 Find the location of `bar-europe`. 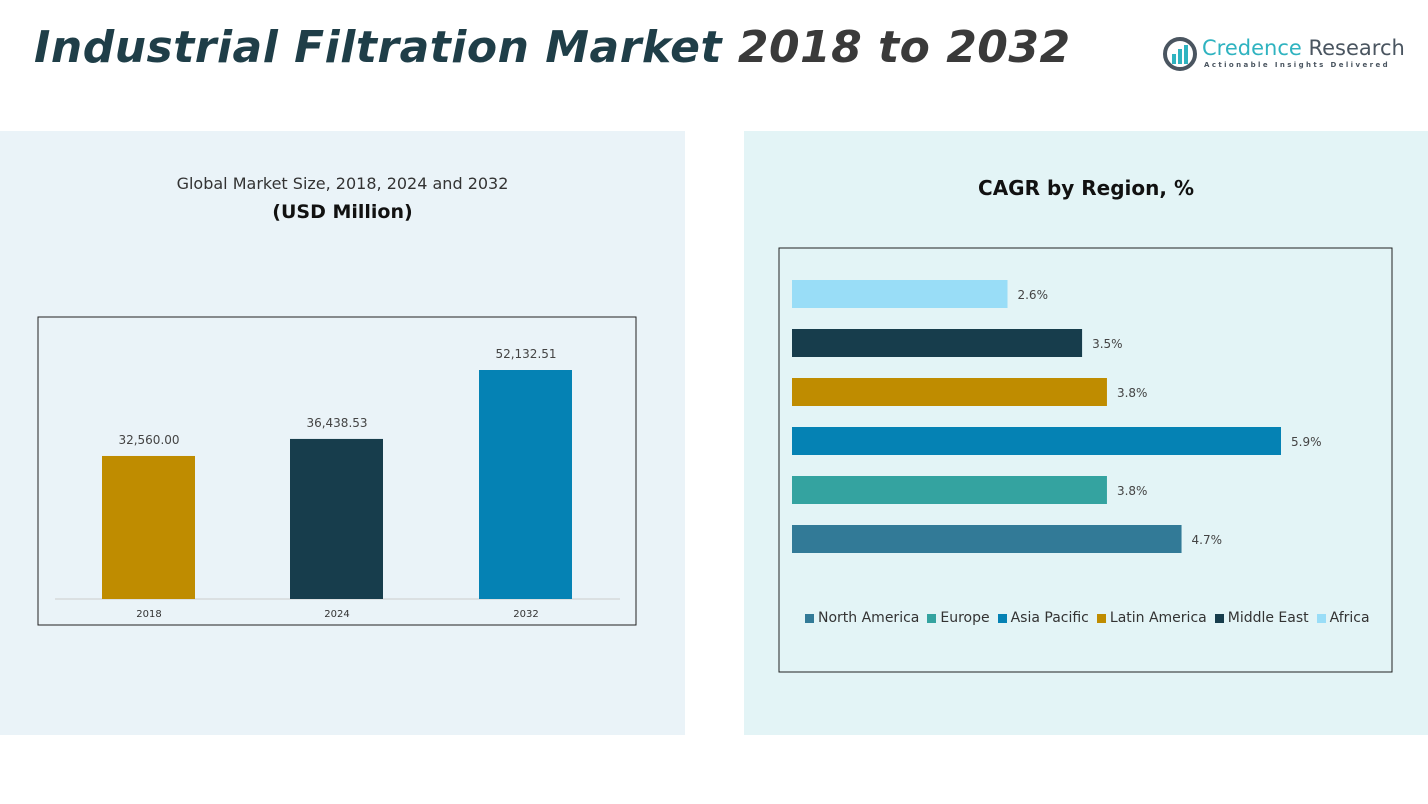

bar-europe is located at coordinates (949, 490).